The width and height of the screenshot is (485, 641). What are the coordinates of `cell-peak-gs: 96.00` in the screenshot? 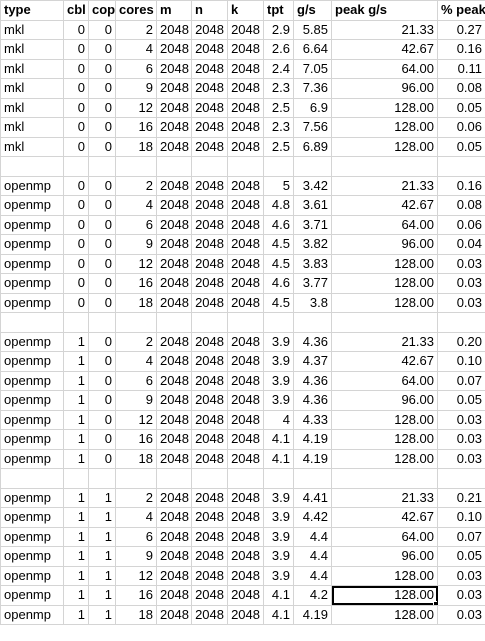 It's located at (384, 556).